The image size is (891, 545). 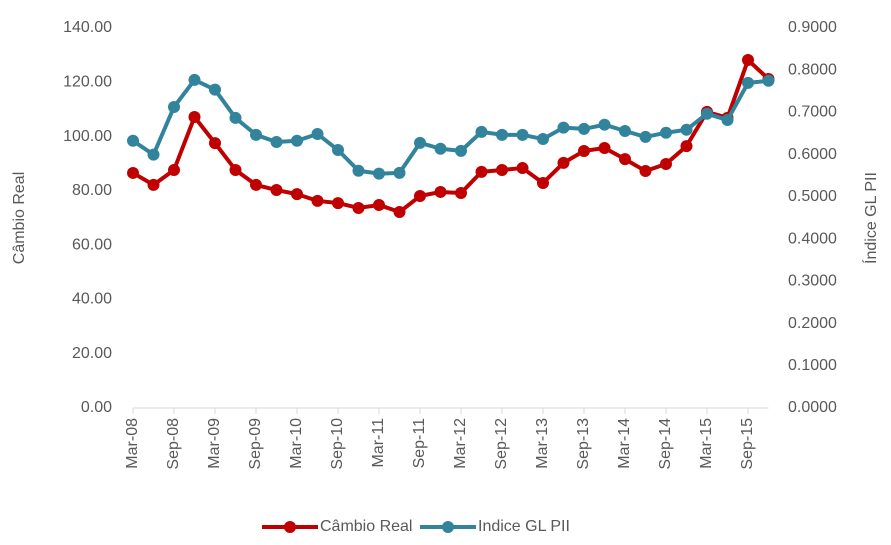 I want to click on legend-label: Indice GL PII, so click(x=524, y=526).